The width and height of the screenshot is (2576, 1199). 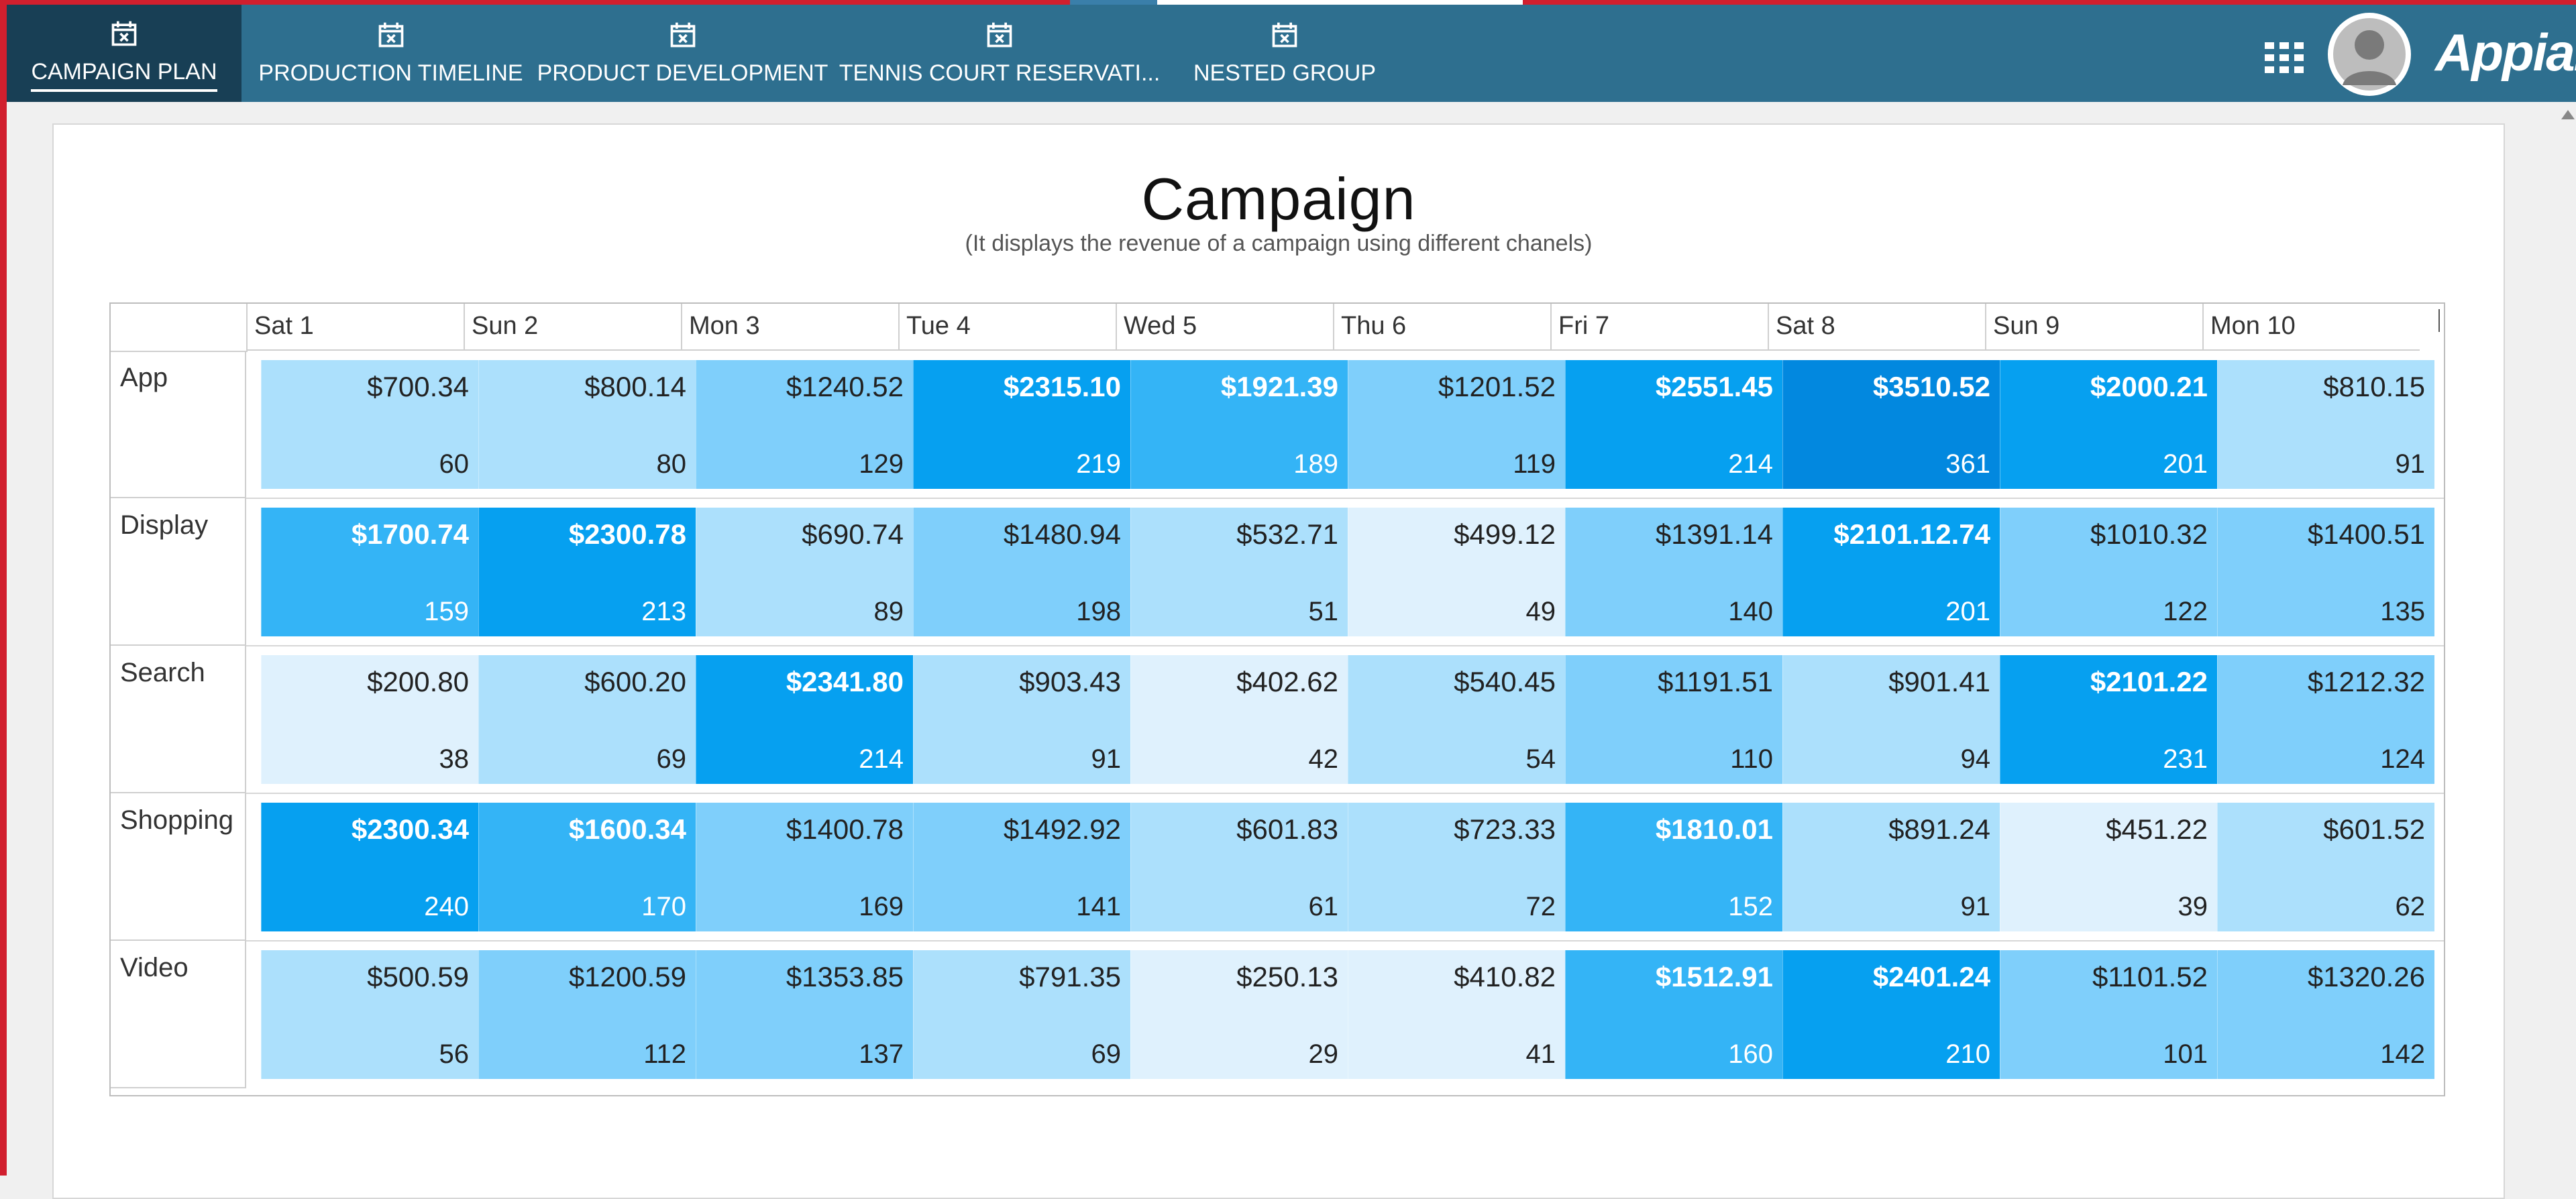 What do you see at coordinates (664, 1054) in the screenshot?
I see `cell-count: 112` at bounding box center [664, 1054].